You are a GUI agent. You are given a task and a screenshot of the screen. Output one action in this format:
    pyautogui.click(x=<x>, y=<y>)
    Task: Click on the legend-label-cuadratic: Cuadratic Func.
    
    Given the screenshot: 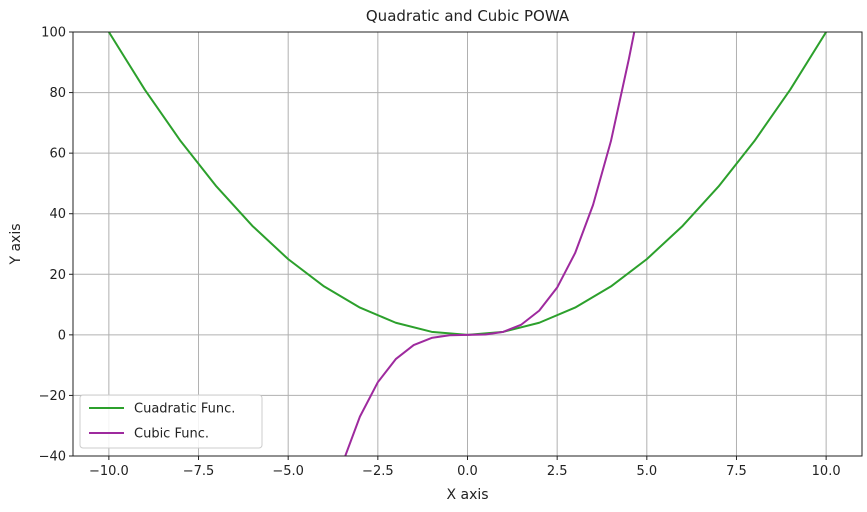 What is the action you would take?
    pyautogui.click(x=184, y=409)
    